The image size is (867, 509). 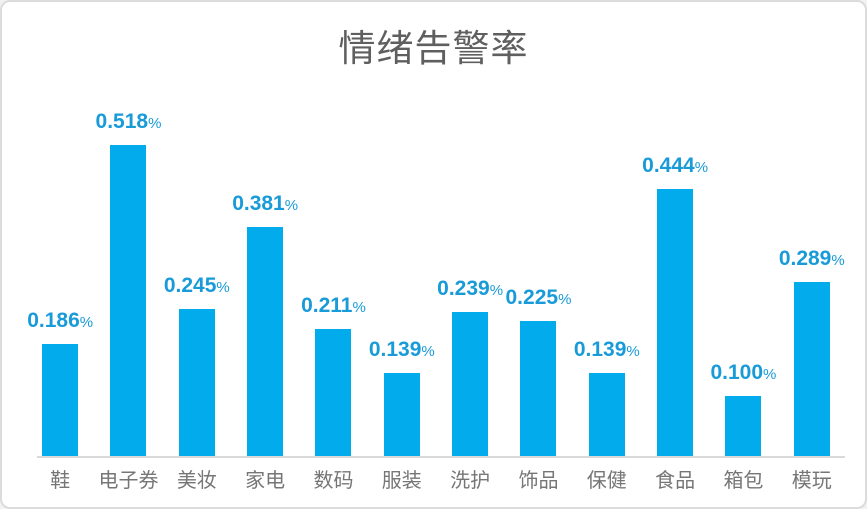 I want to click on bar-value-label: 0.239%, so click(x=470, y=290).